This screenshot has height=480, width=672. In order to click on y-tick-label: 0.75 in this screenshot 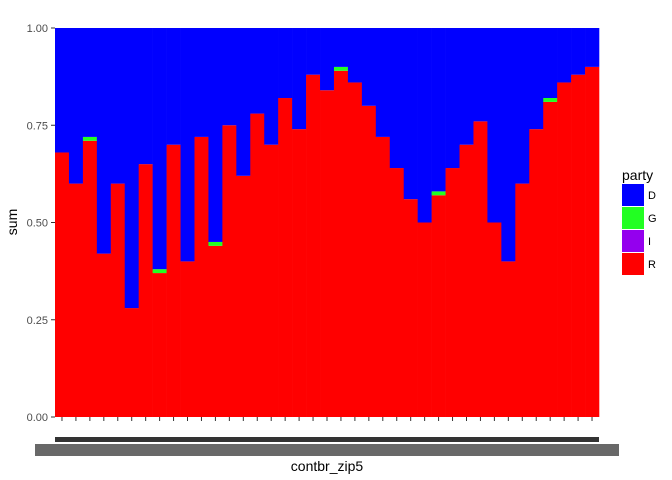, I will do `click(37, 126)`.